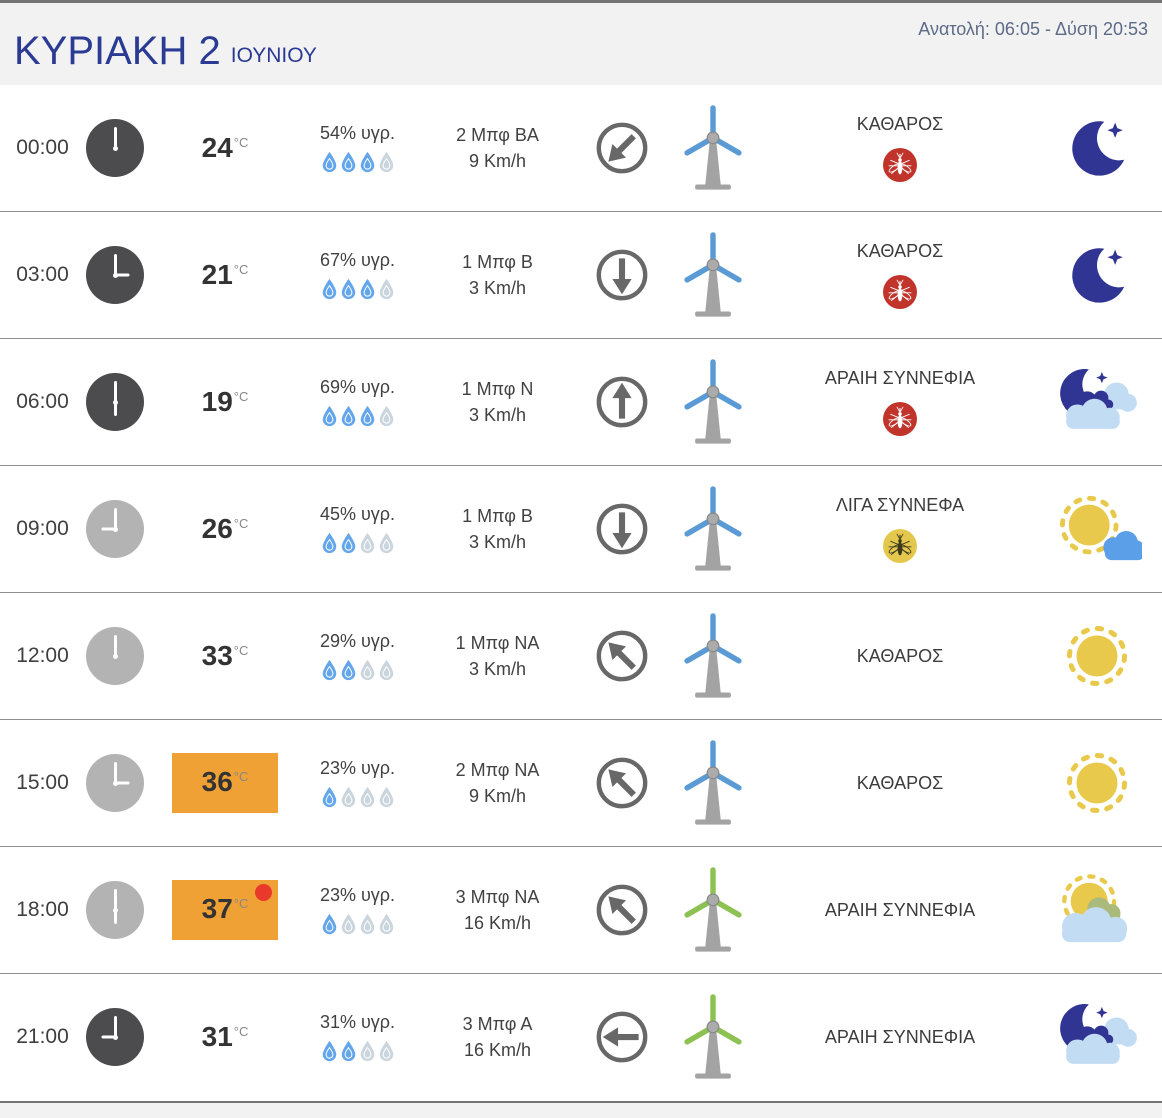 The height and width of the screenshot is (1118, 1162). What do you see at coordinates (42, 1036) in the screenshot?
I see `time-label: 21:00` at bounding box center [42, 1036].